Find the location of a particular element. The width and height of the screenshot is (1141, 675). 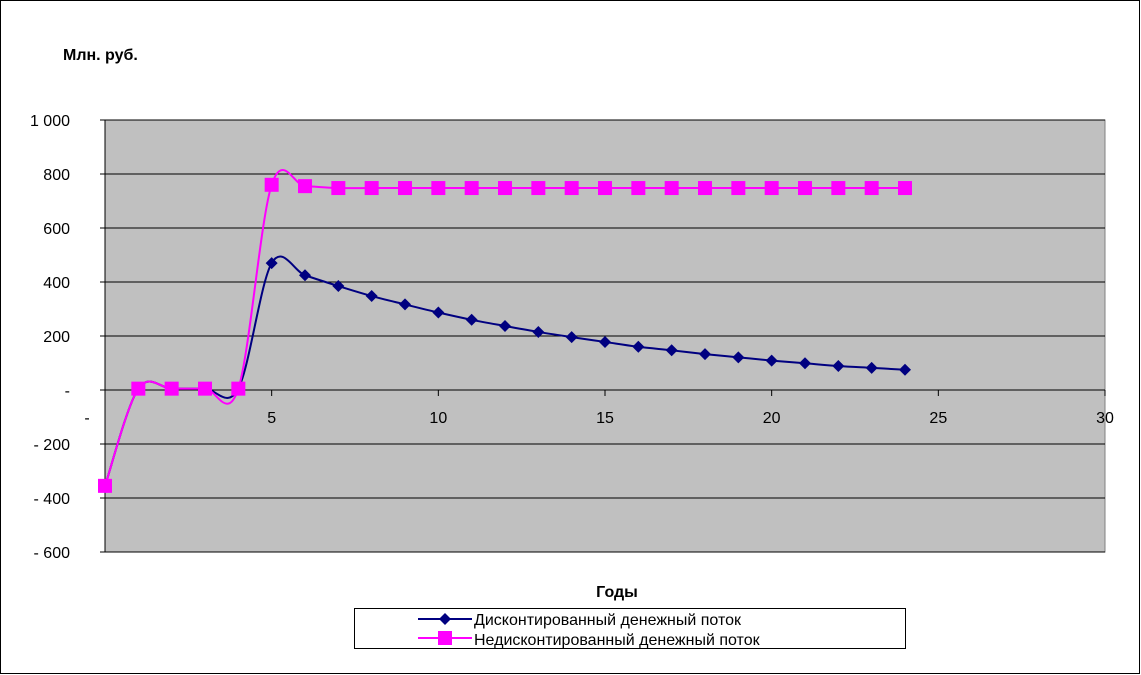

legend-label-undiscounted: Недисконтированный денежный поток is located at coordinates (617, 640).